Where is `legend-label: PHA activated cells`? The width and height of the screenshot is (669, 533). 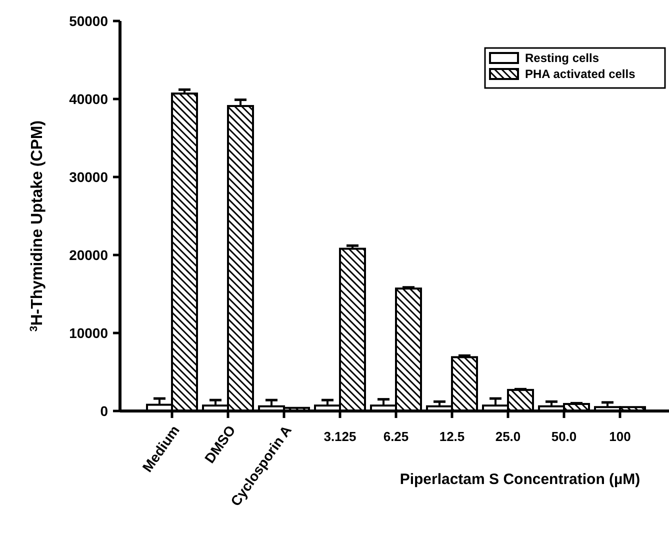
legend-label: PHA activated cells is located at coordinates (580, 74).